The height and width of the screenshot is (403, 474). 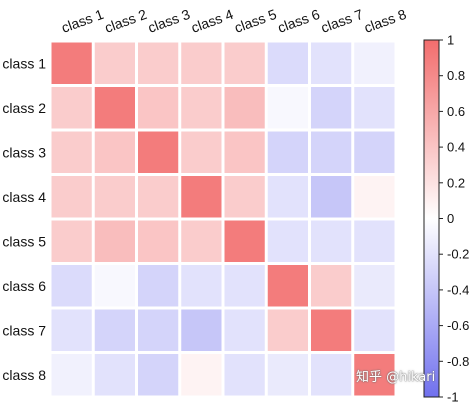 I want to click on heatmap-cell-r7-c8, so click(x=374, y=330).